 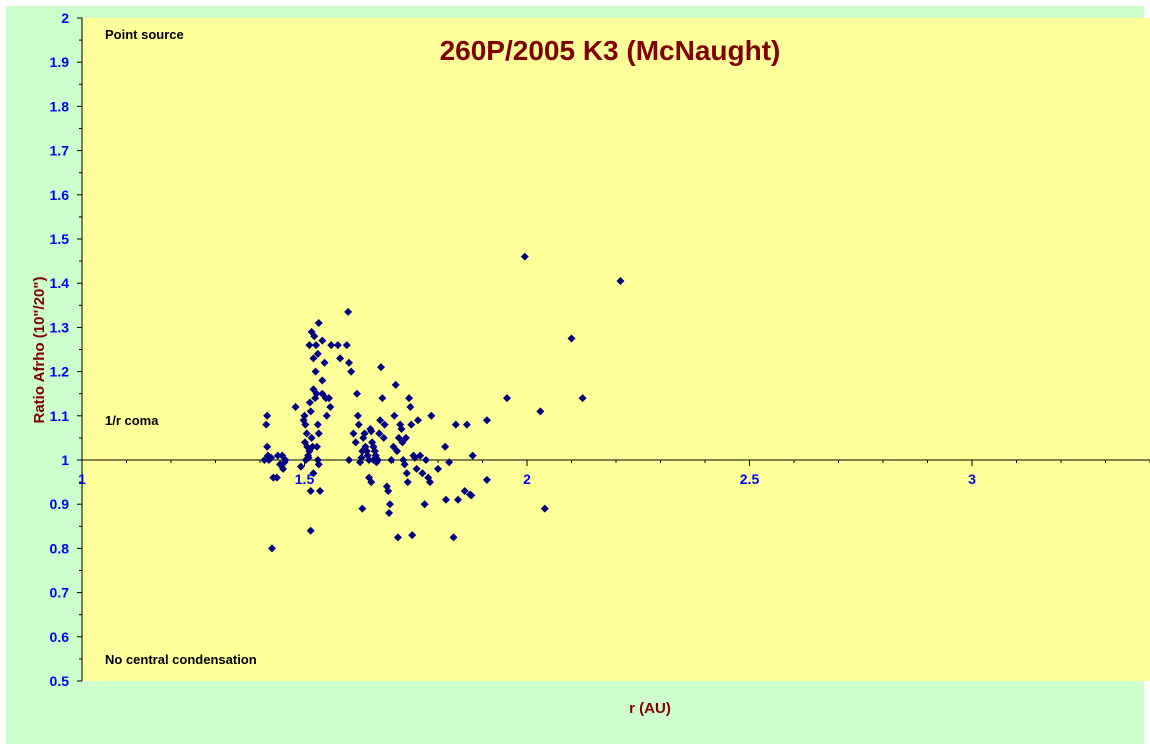 I want to click on y-tick-label: 0.7, so click(x=60, y=593).